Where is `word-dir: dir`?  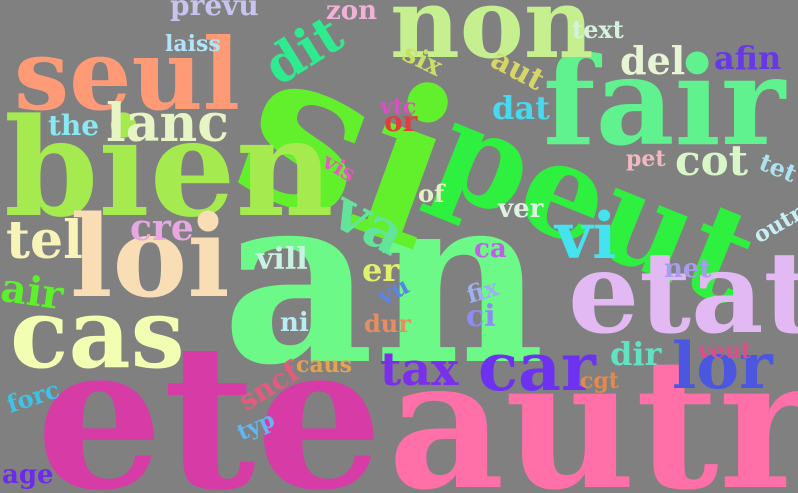
word-dir: dir is located at coordinates (636, 354).